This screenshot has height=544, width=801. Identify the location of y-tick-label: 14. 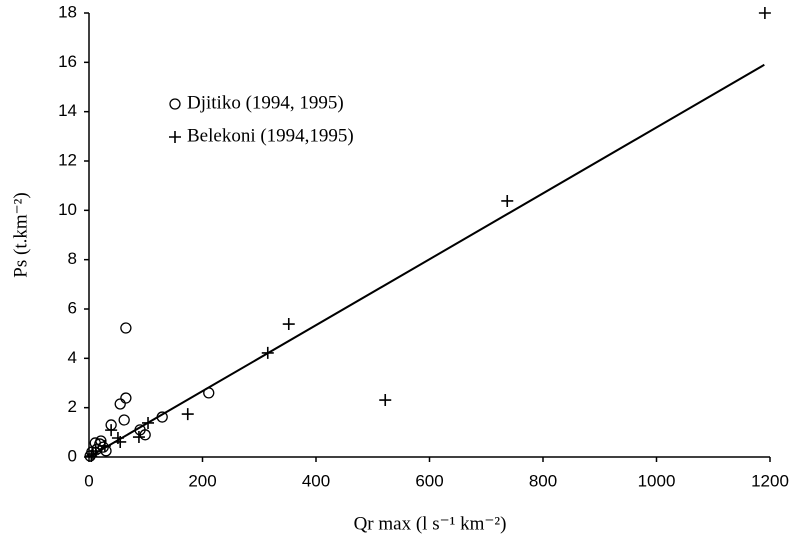
(67, 110).